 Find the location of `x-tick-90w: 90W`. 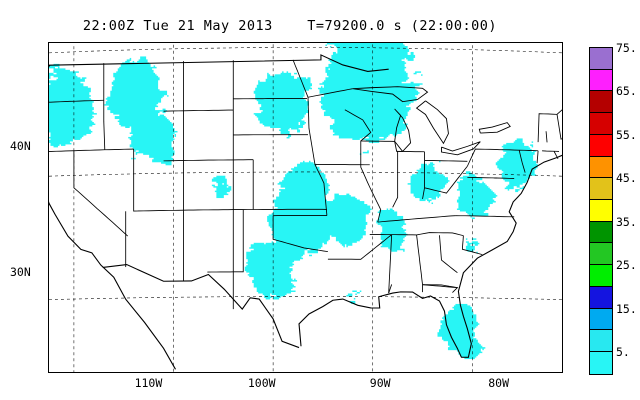

x-tick-90w: 90W is located at coordinates (380, 383).